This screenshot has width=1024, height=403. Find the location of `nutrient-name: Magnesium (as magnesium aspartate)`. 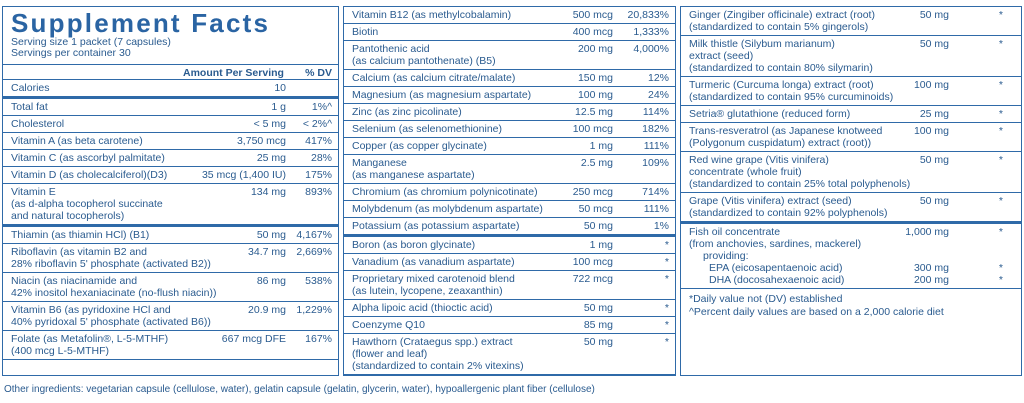

nutrient-name: Magnesium (as magnesium aspartate) is located at coordinates (442, 95).